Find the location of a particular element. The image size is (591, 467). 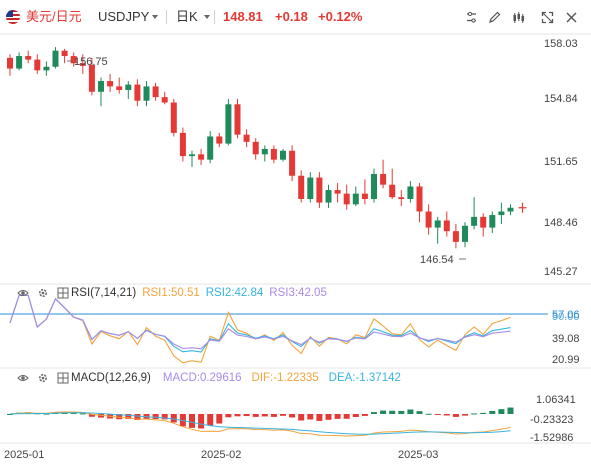

close-icon is located at coordinates (571, 17).